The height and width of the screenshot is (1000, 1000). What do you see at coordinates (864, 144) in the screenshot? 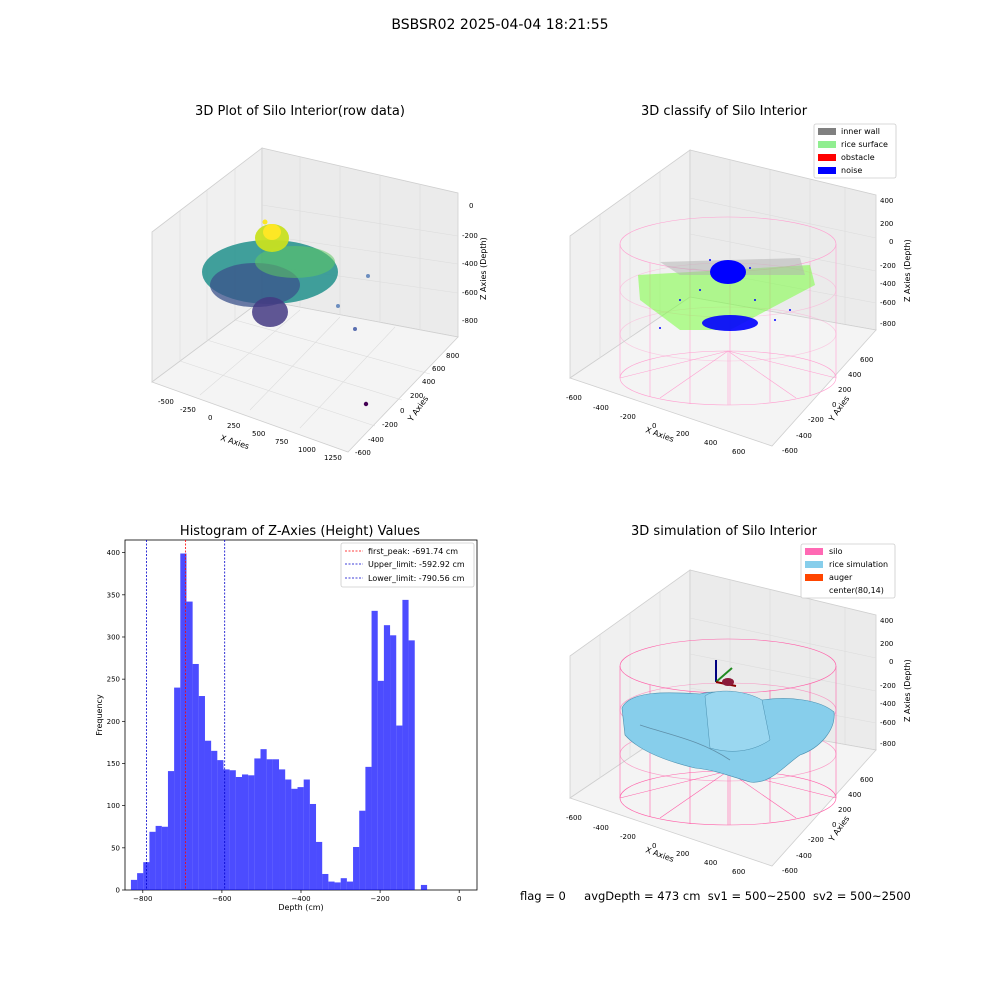
I see `svg-text: rice surface` at bounding box center [864, 144].